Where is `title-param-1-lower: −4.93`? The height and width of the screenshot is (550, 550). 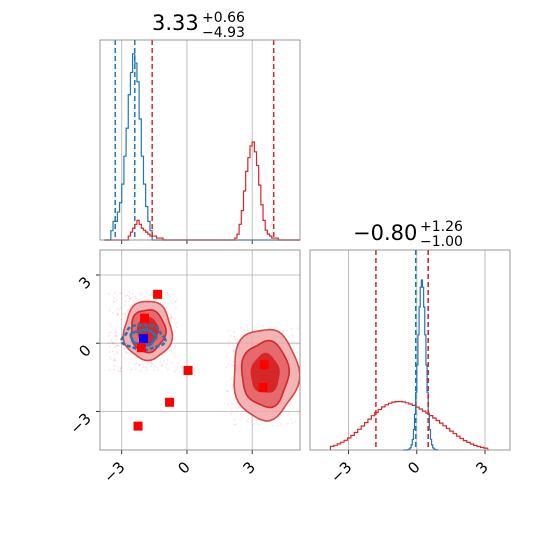 title-param-1-lower: −4.93 is located at coordinates (223, 33).